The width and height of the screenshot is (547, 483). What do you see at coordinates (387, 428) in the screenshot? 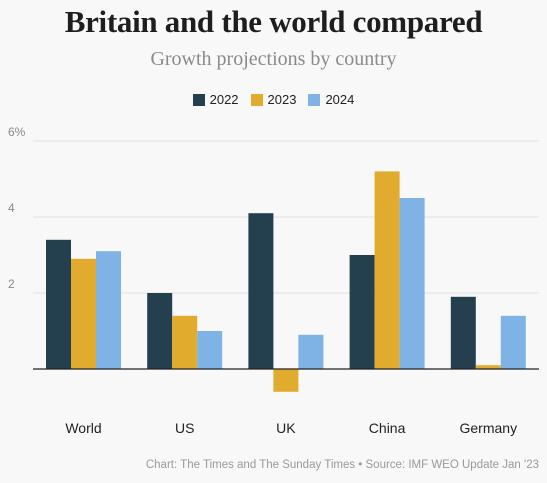
I see `category-label: China` at bounding box center [387, 428].